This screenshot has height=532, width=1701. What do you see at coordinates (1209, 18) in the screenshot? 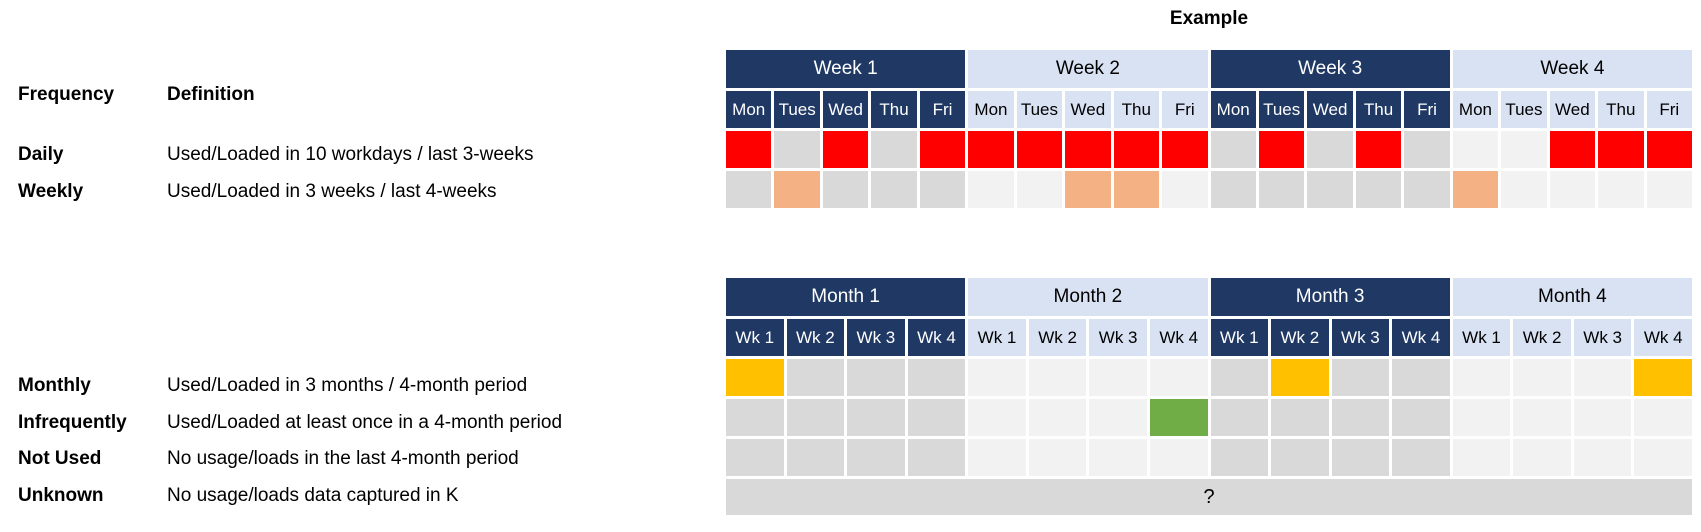
I see `example-title: Example` at bounding box center [1209, 18].